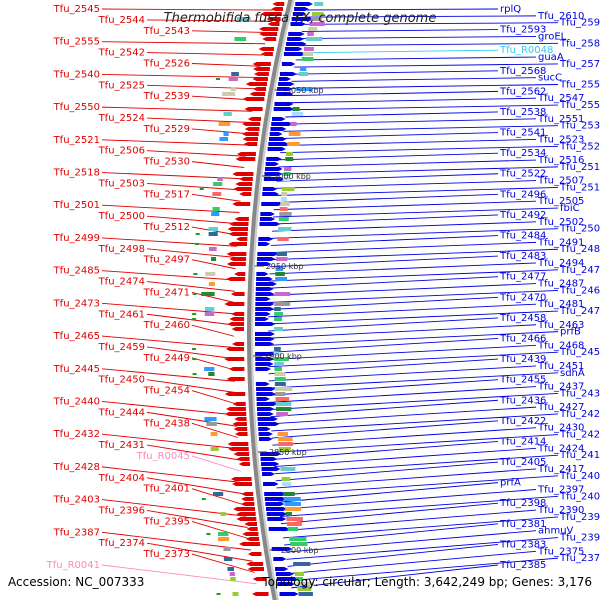 The image size is (600, 600). What do you see at coordinates (510, 483) in the screenshot?
I see `gene-label: prfA` at bounding box center [510, 483].